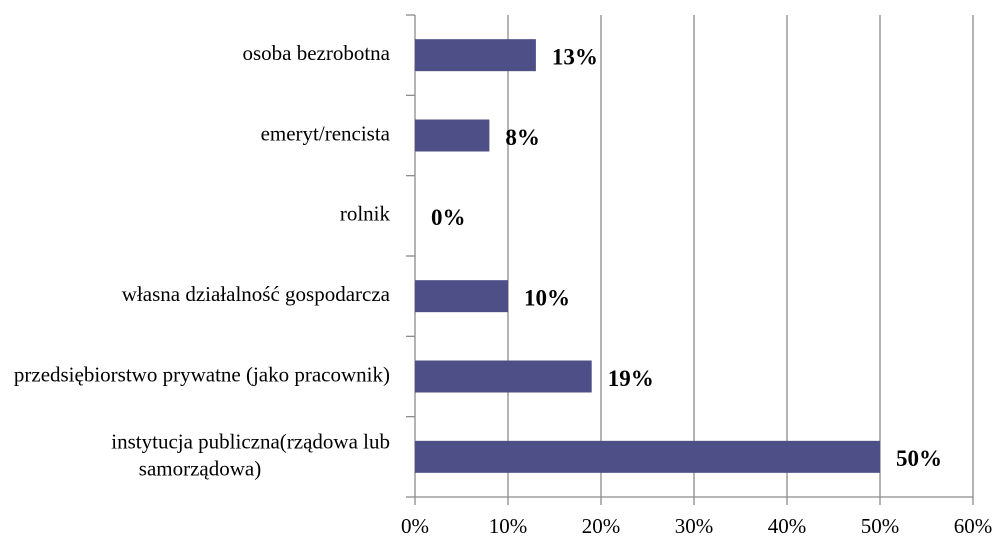 Image resolution: width=1000 pixels, height=542 pixels. I want to click on y-tick-label: własna działalność gospodarcza, so click(256, 294).